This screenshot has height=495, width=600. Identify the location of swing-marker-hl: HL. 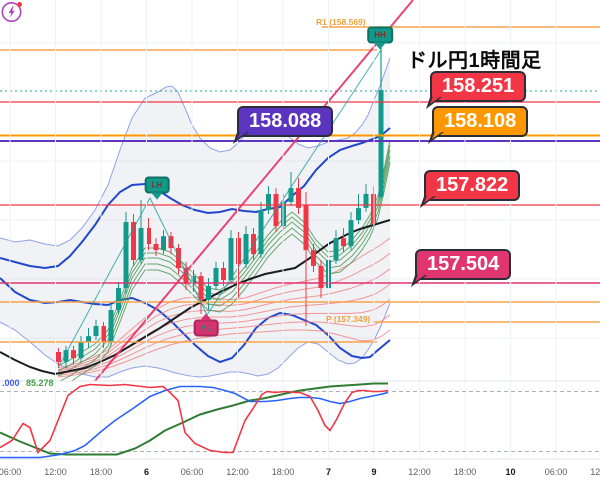
(206, 325).